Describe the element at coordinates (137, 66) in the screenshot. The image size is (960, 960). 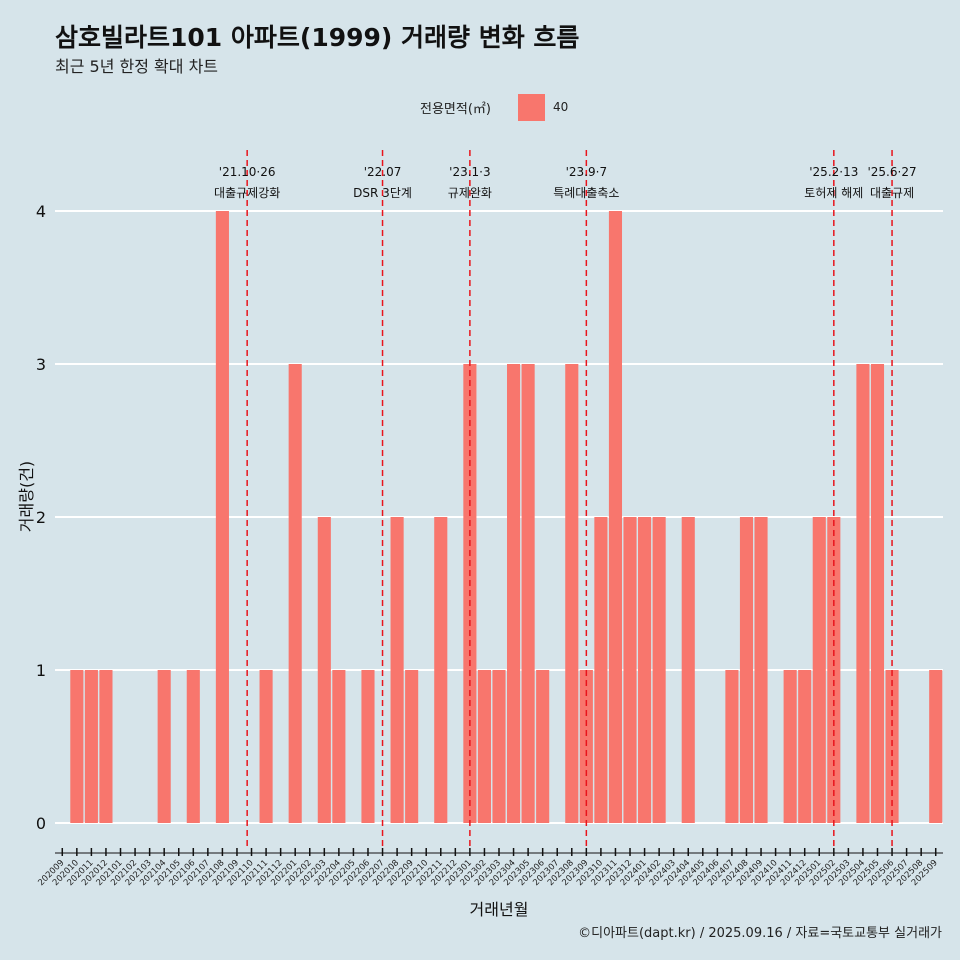
I see `chart-subtitle: 최근 5년 한정 확대 차트` at that location.